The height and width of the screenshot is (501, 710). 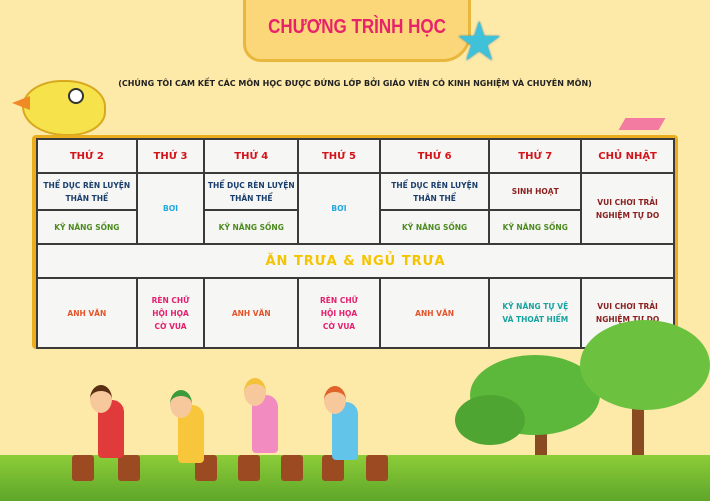 I want to click on lunch-row: ĂN TRƯA & NGỦ TRƯA, so click(x=355, y=261).